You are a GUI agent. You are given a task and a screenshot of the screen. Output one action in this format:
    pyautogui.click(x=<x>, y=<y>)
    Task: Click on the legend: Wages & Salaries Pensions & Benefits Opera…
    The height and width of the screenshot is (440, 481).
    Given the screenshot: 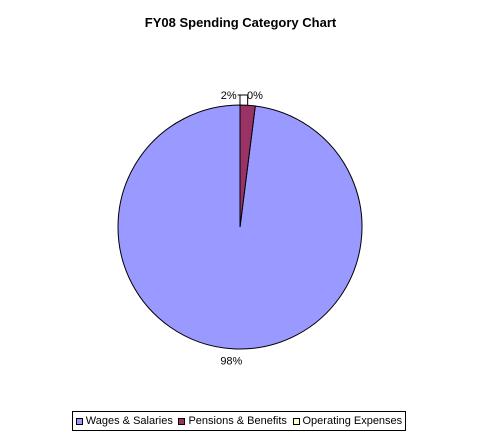 What is the action you would take?
    pyautogui.click(x=239, y=421)
    